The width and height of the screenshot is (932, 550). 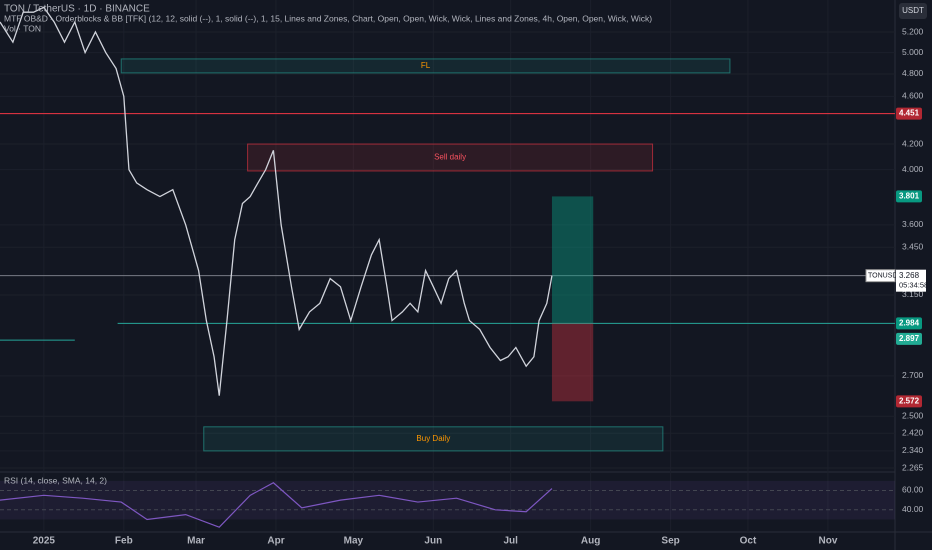 What do you see at coordinates (433, 541) in the screenshot?
I see `x-tick-label: Jun` at bounding box center [433, 541].